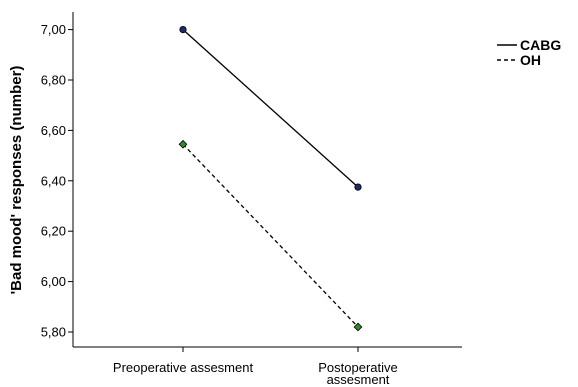 The height and width of the screenshot is (387, 578). I want to click on series-line-cabg, so click(270, 108).